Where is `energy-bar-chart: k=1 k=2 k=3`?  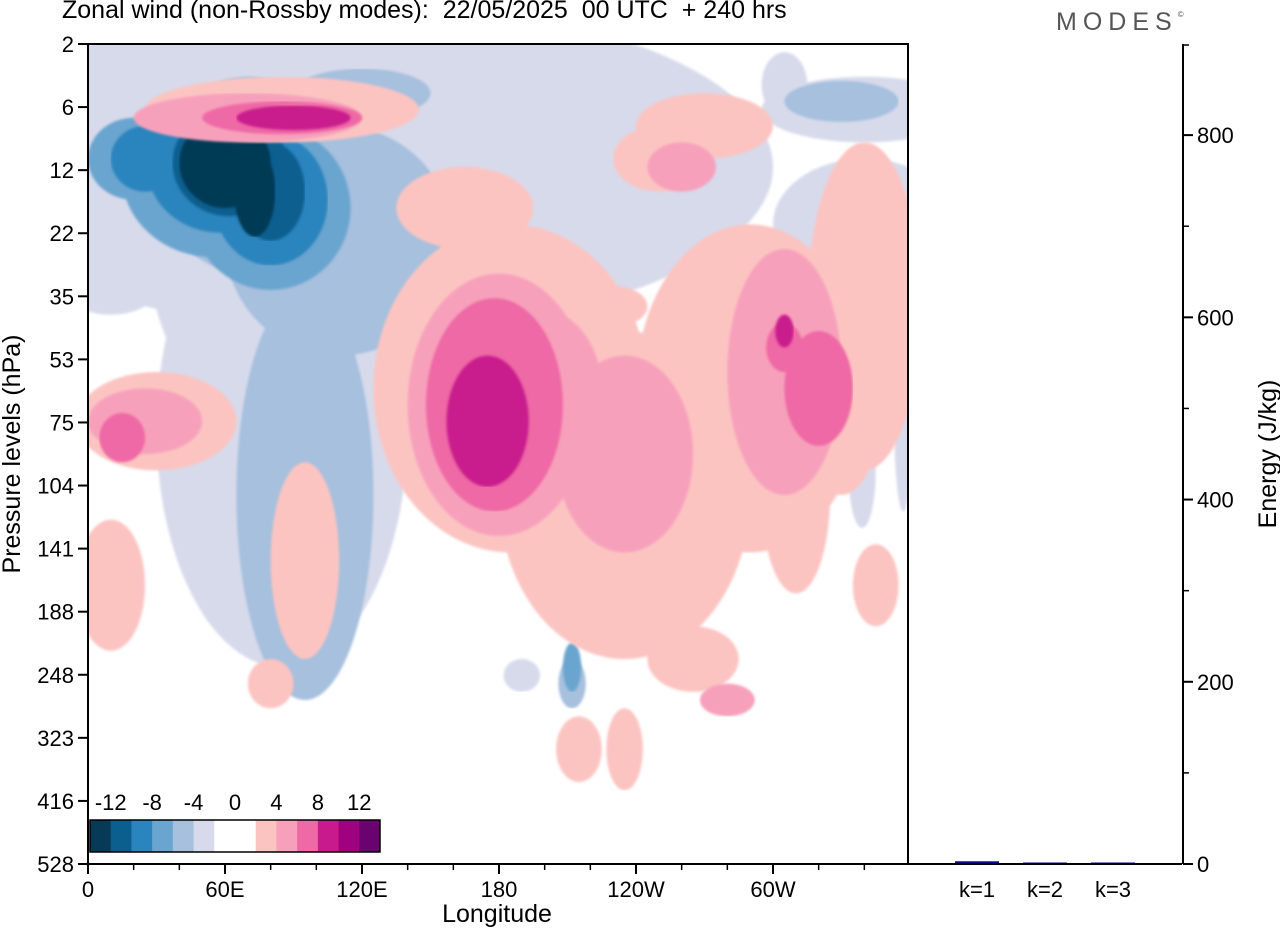 energy-bar-chart: k=1 k=2 k=3 is located at coordinates (1045, 881).